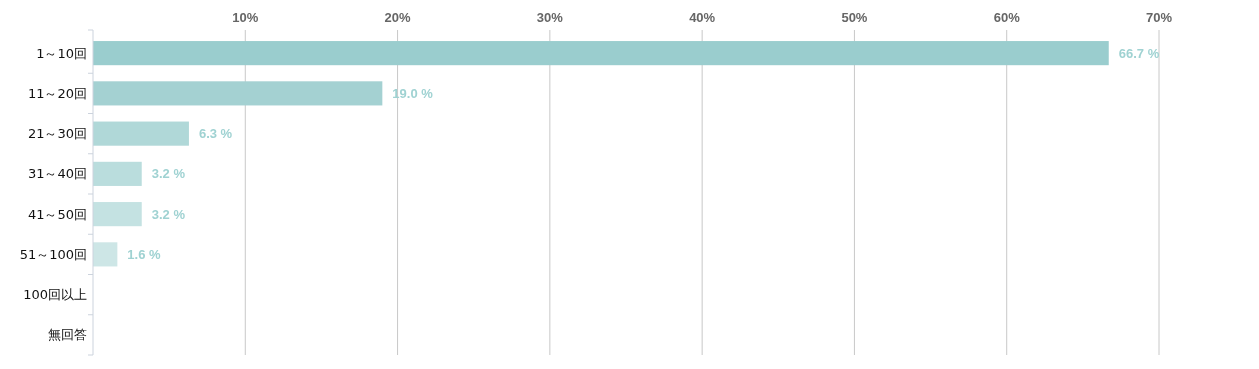 This screenshot has height=369, width=1259. I want to click on y-tick-label: 1～10回, so click(61, 53).